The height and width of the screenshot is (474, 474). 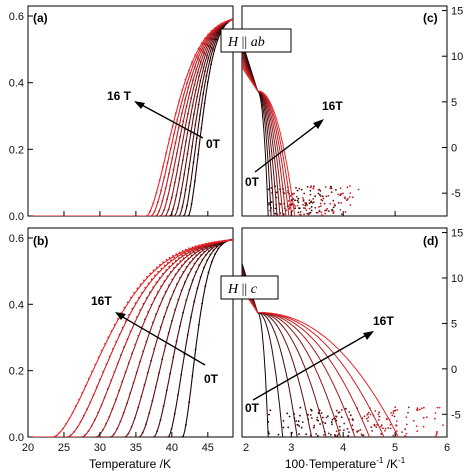 What do you see at coordinates (211, 379) in the screenshot?
I see `panel-b-low-field-label: 0T` at bounding box center [211, 379].